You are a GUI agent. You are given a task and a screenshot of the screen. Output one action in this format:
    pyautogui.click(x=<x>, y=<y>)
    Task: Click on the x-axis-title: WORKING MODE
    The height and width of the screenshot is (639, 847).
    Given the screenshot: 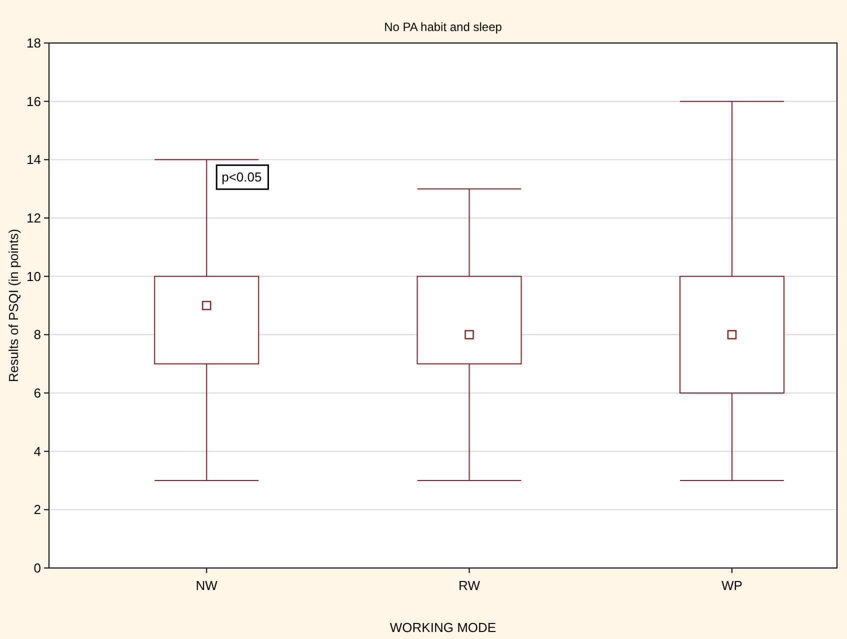 What is the action you would take?
    pyautogui.click(x=443, y=627)
    